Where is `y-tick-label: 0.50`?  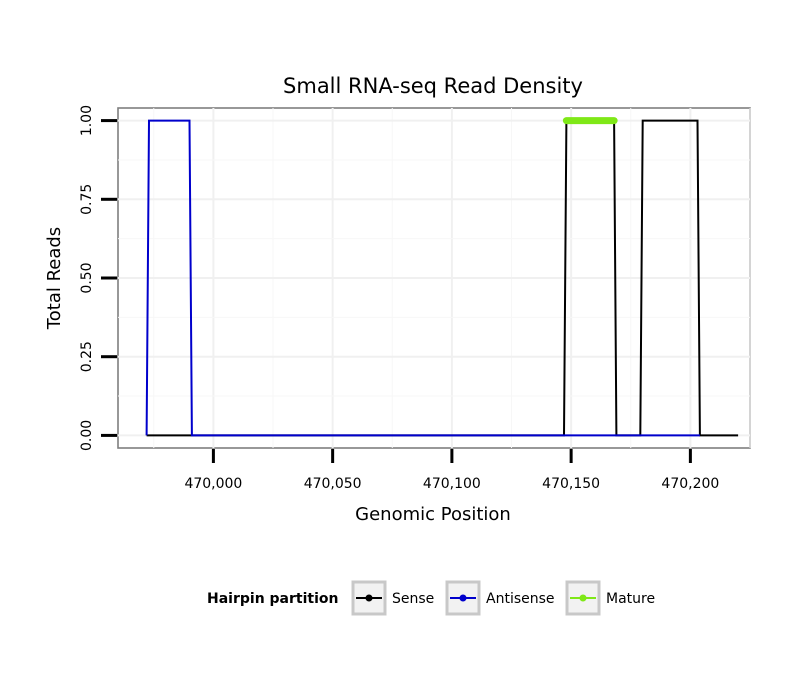
y-tick-label: 0.50 is located at coordinates (87, 277).